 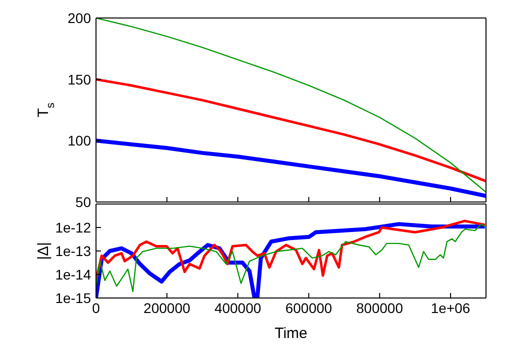 I want to click on y-tick-label: 100, so click(x=80, y=140).